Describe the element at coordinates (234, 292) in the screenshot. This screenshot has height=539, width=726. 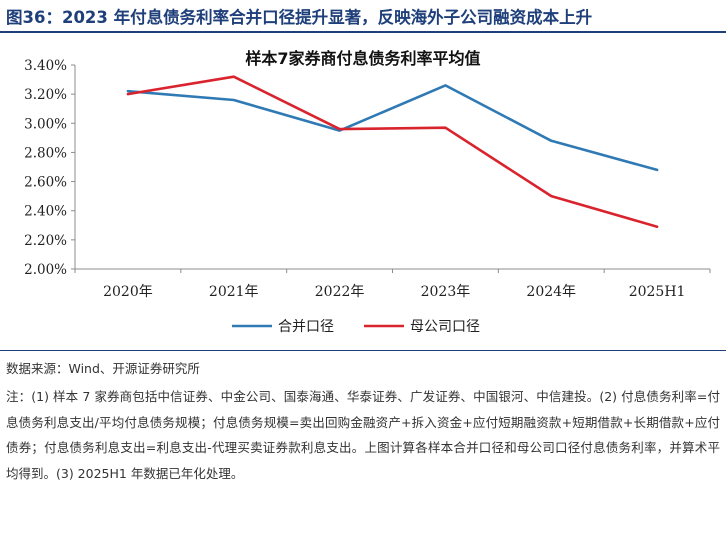
I see `x-tick-label: 2021年` at that location.